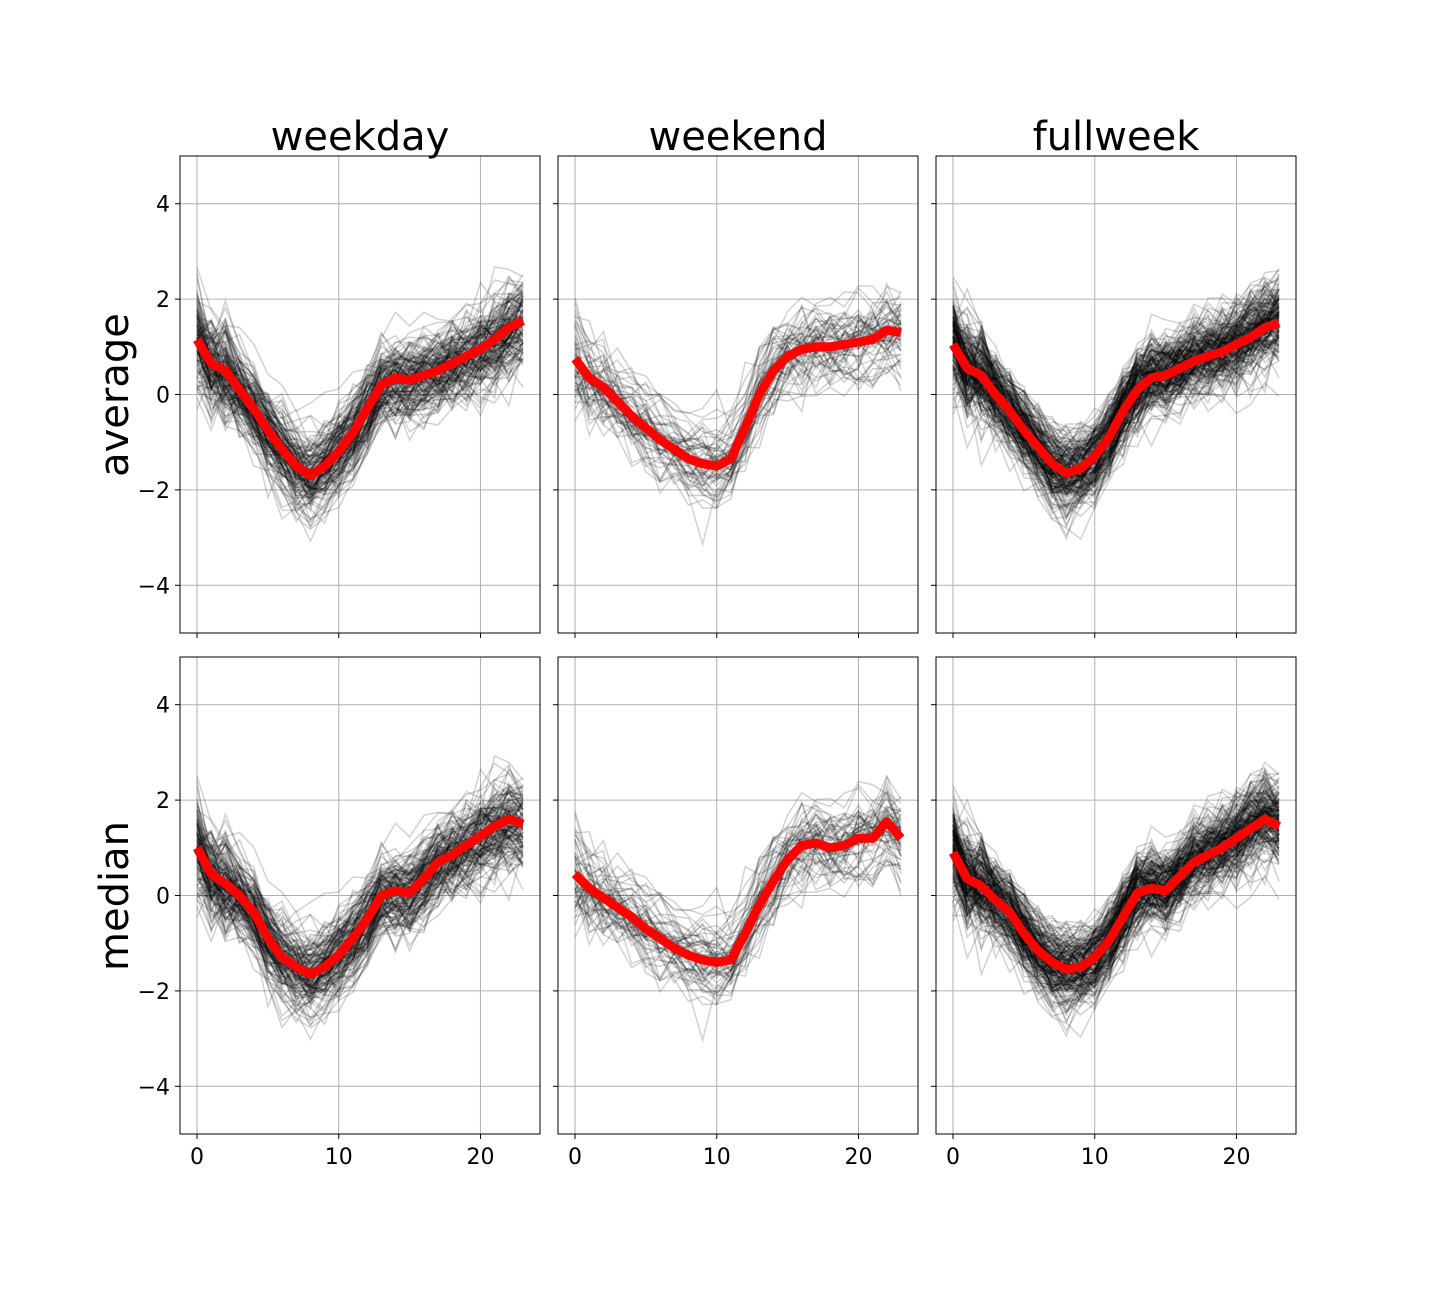 Image resolution: width=1440 pixels, height=1296 pixels. Describe the element at coordinates (163, 205) in the screenshot. I see `y-tick-label: 4` at that location.